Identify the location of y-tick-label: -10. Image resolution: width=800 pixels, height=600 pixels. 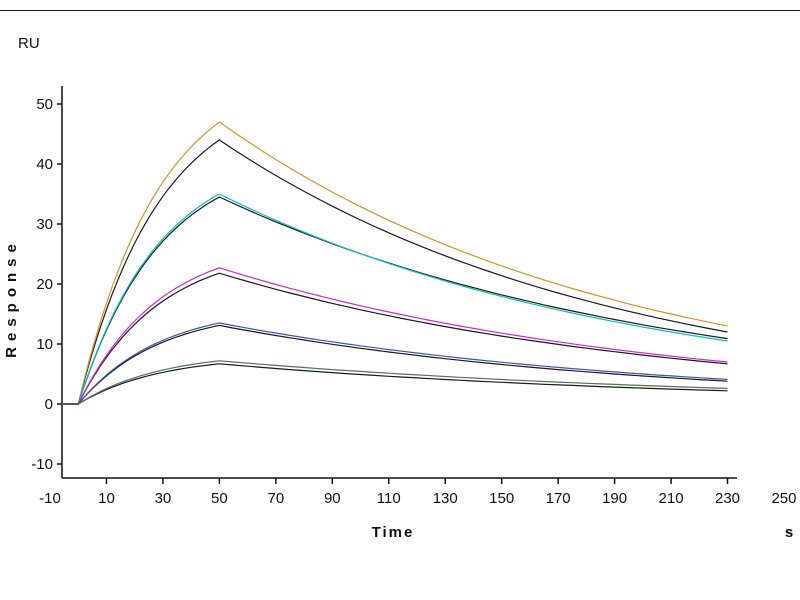
(42, 464).